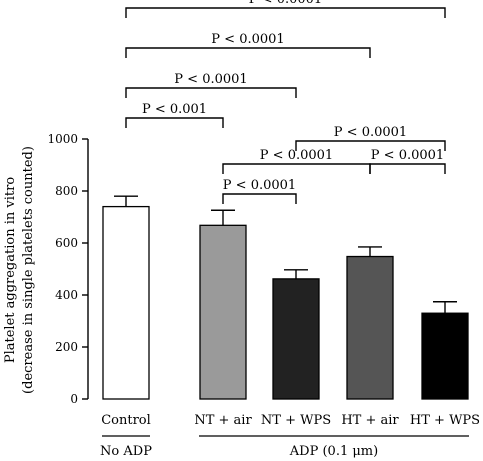 Image resolution: width=483 pixels, height=461 pixels. Describe the element at coordinates (62, 139) in the screenshot. I see `y-tick-label: 1000` at that location.